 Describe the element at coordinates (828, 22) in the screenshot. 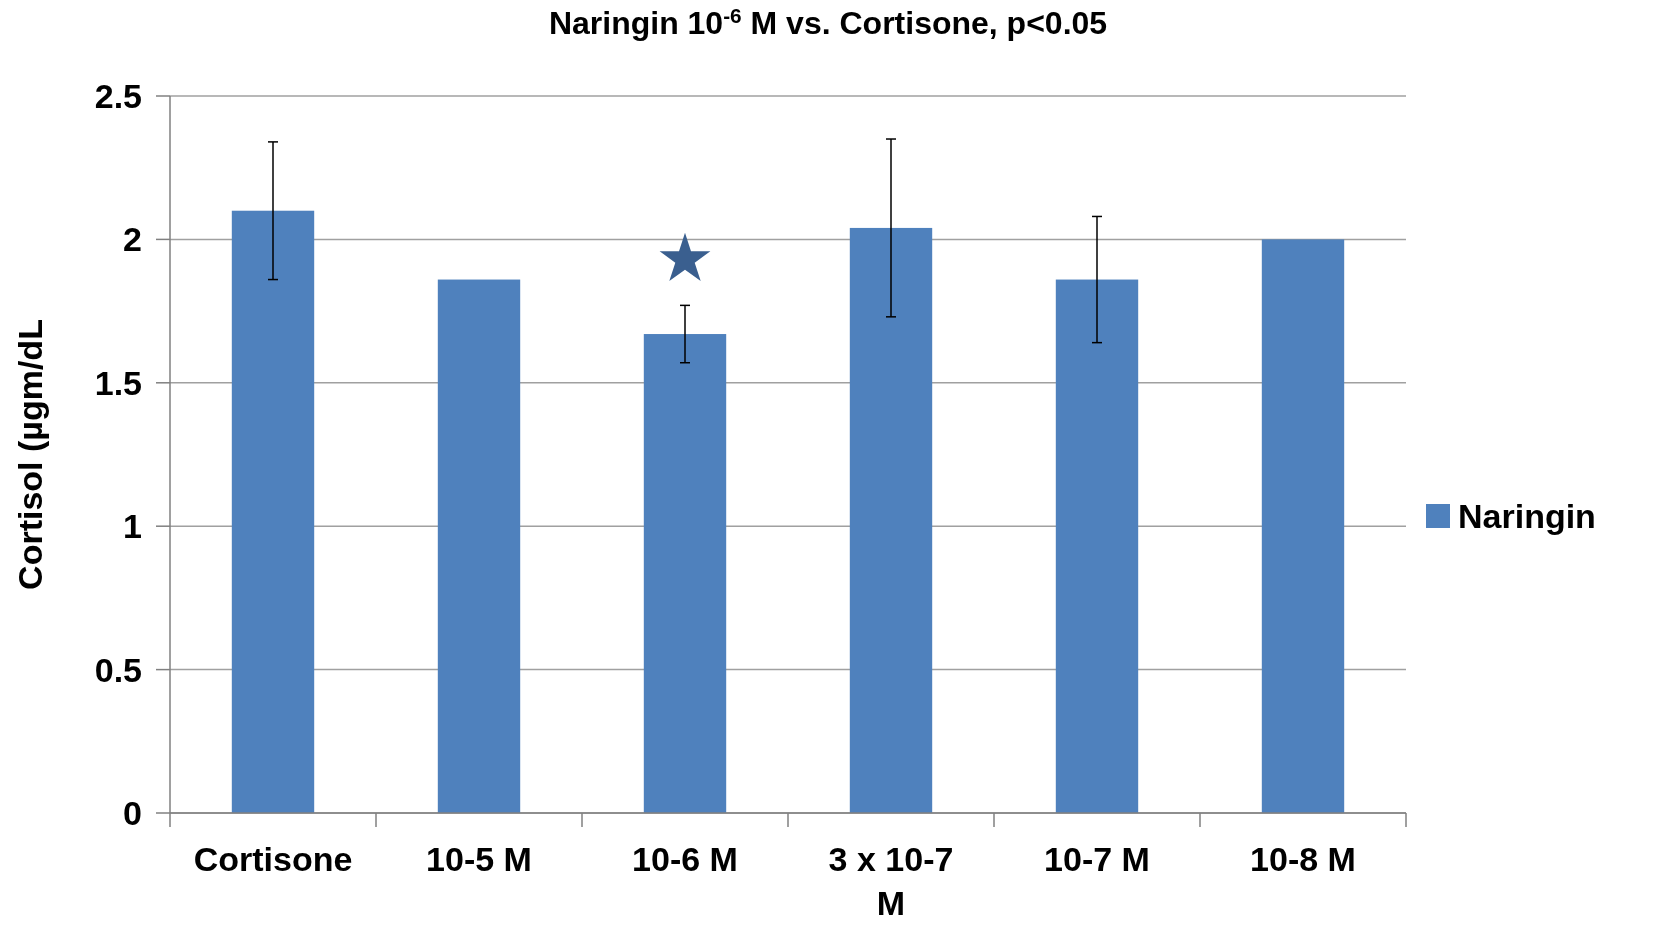

I see `chart-title: Naringin 10$^{-6}$ M vs. Cortisone, p<0.05` at that location.